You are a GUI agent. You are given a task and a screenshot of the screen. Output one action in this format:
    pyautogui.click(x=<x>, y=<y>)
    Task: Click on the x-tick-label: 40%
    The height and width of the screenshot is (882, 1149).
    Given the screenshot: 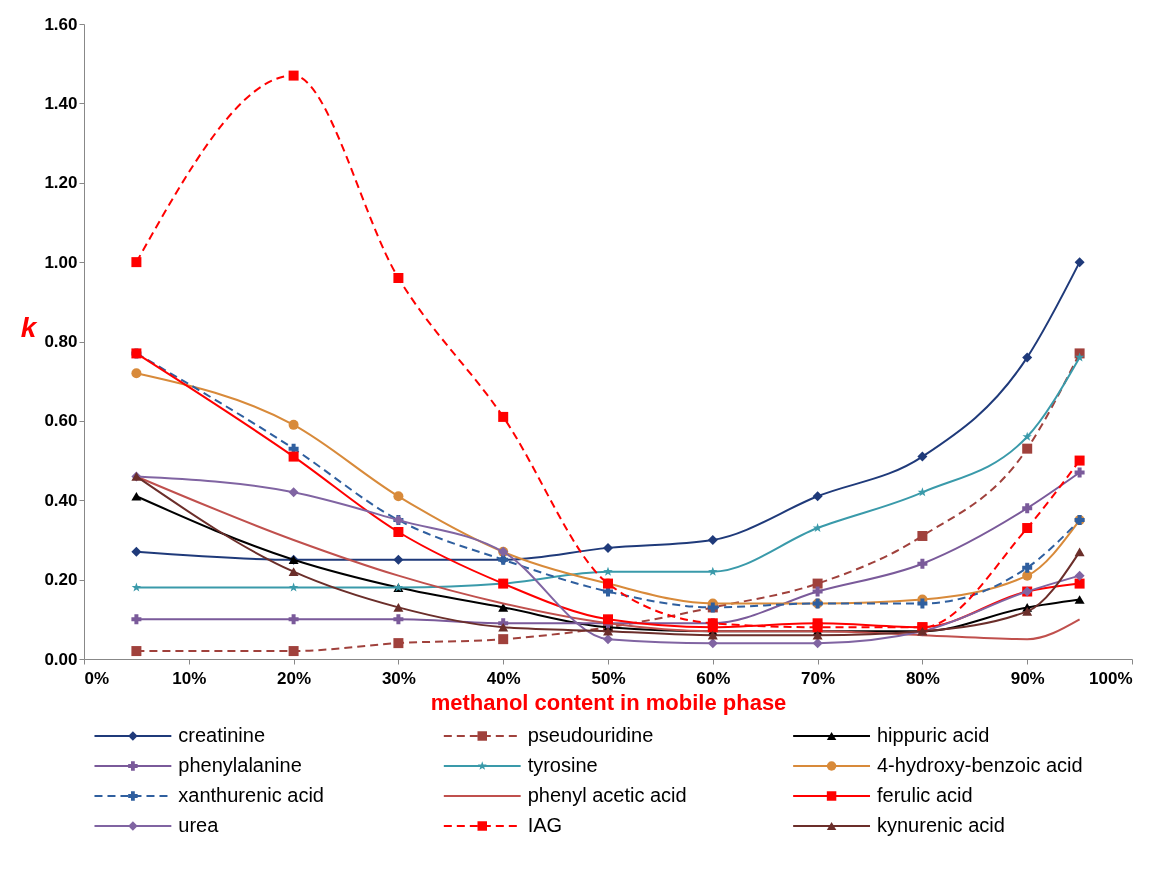 What is the action you would take?
    pyautogui.click(x=503, y=678)
    